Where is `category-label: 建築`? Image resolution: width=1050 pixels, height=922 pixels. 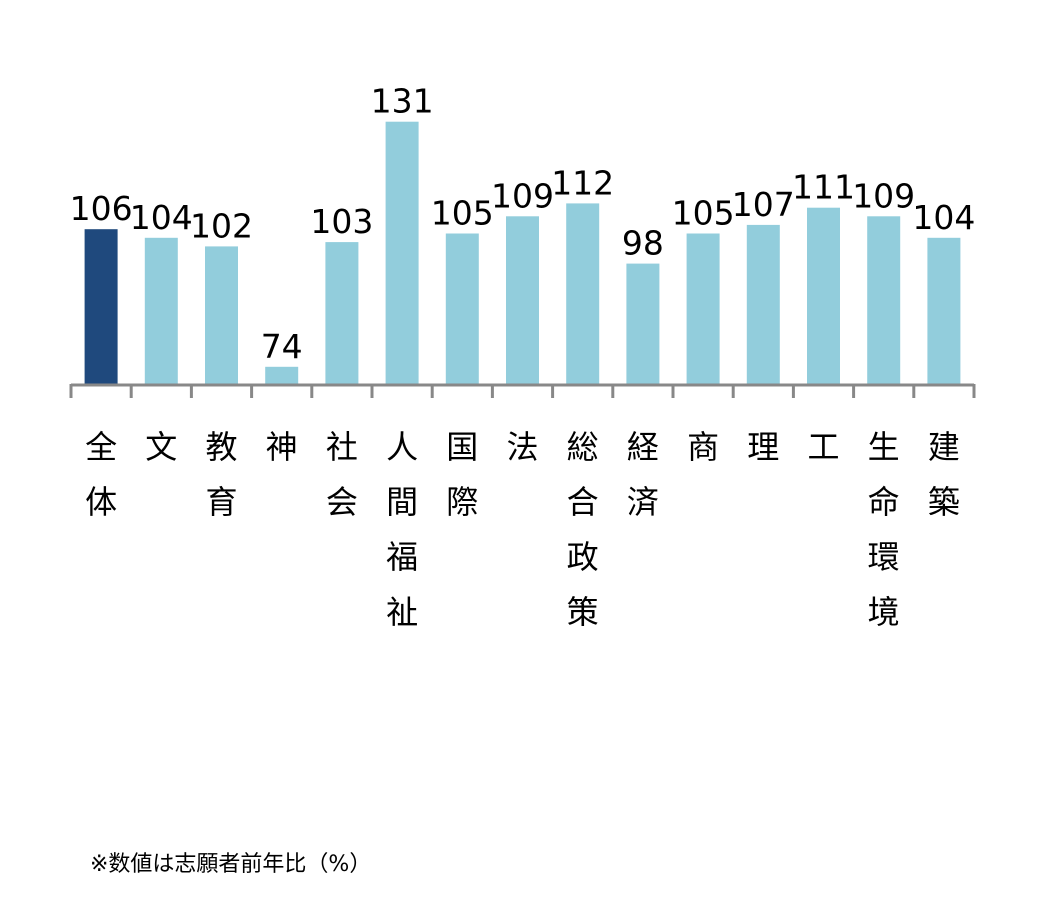 category-label: 建築 is located at coordinates (943, 474).